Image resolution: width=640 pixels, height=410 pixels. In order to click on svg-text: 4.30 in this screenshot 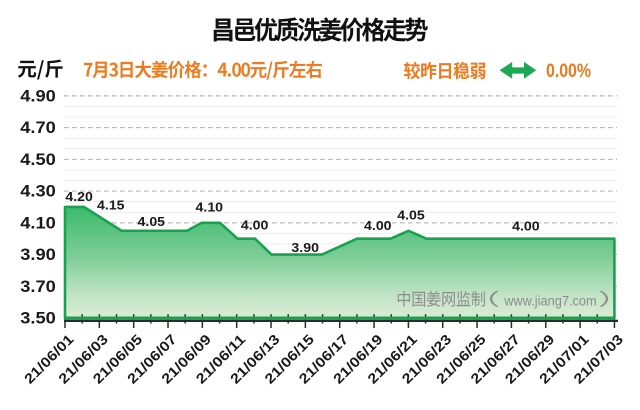, I will do `click(38, 191)`.